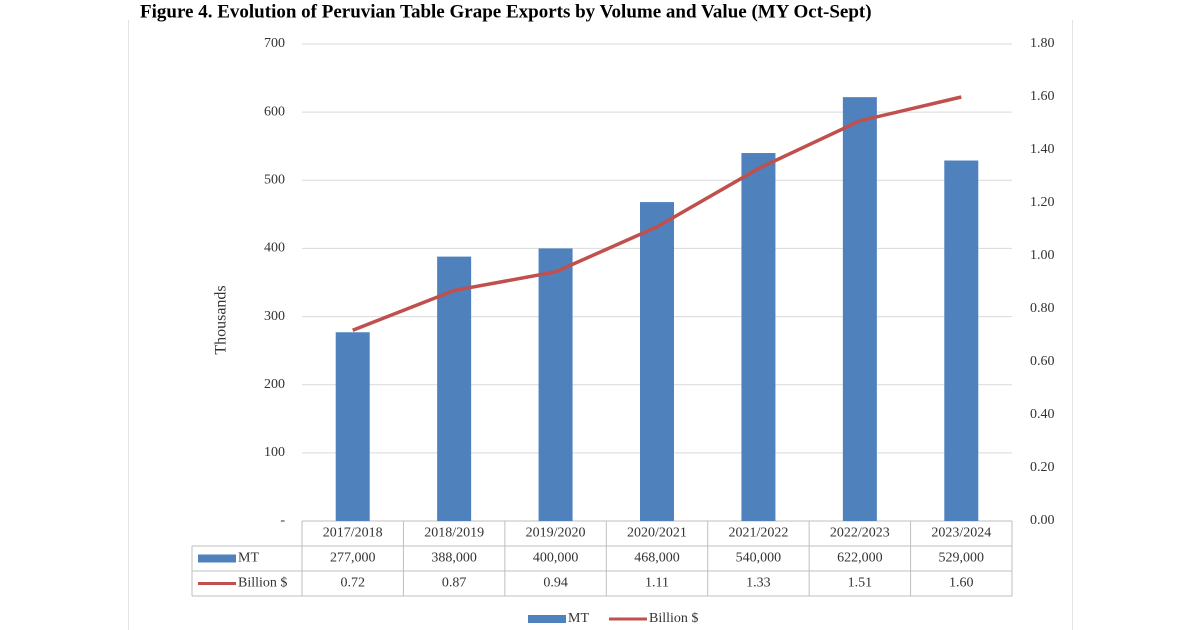  I want to click on y2-tick-label: 0.00, so click(1042, 520).